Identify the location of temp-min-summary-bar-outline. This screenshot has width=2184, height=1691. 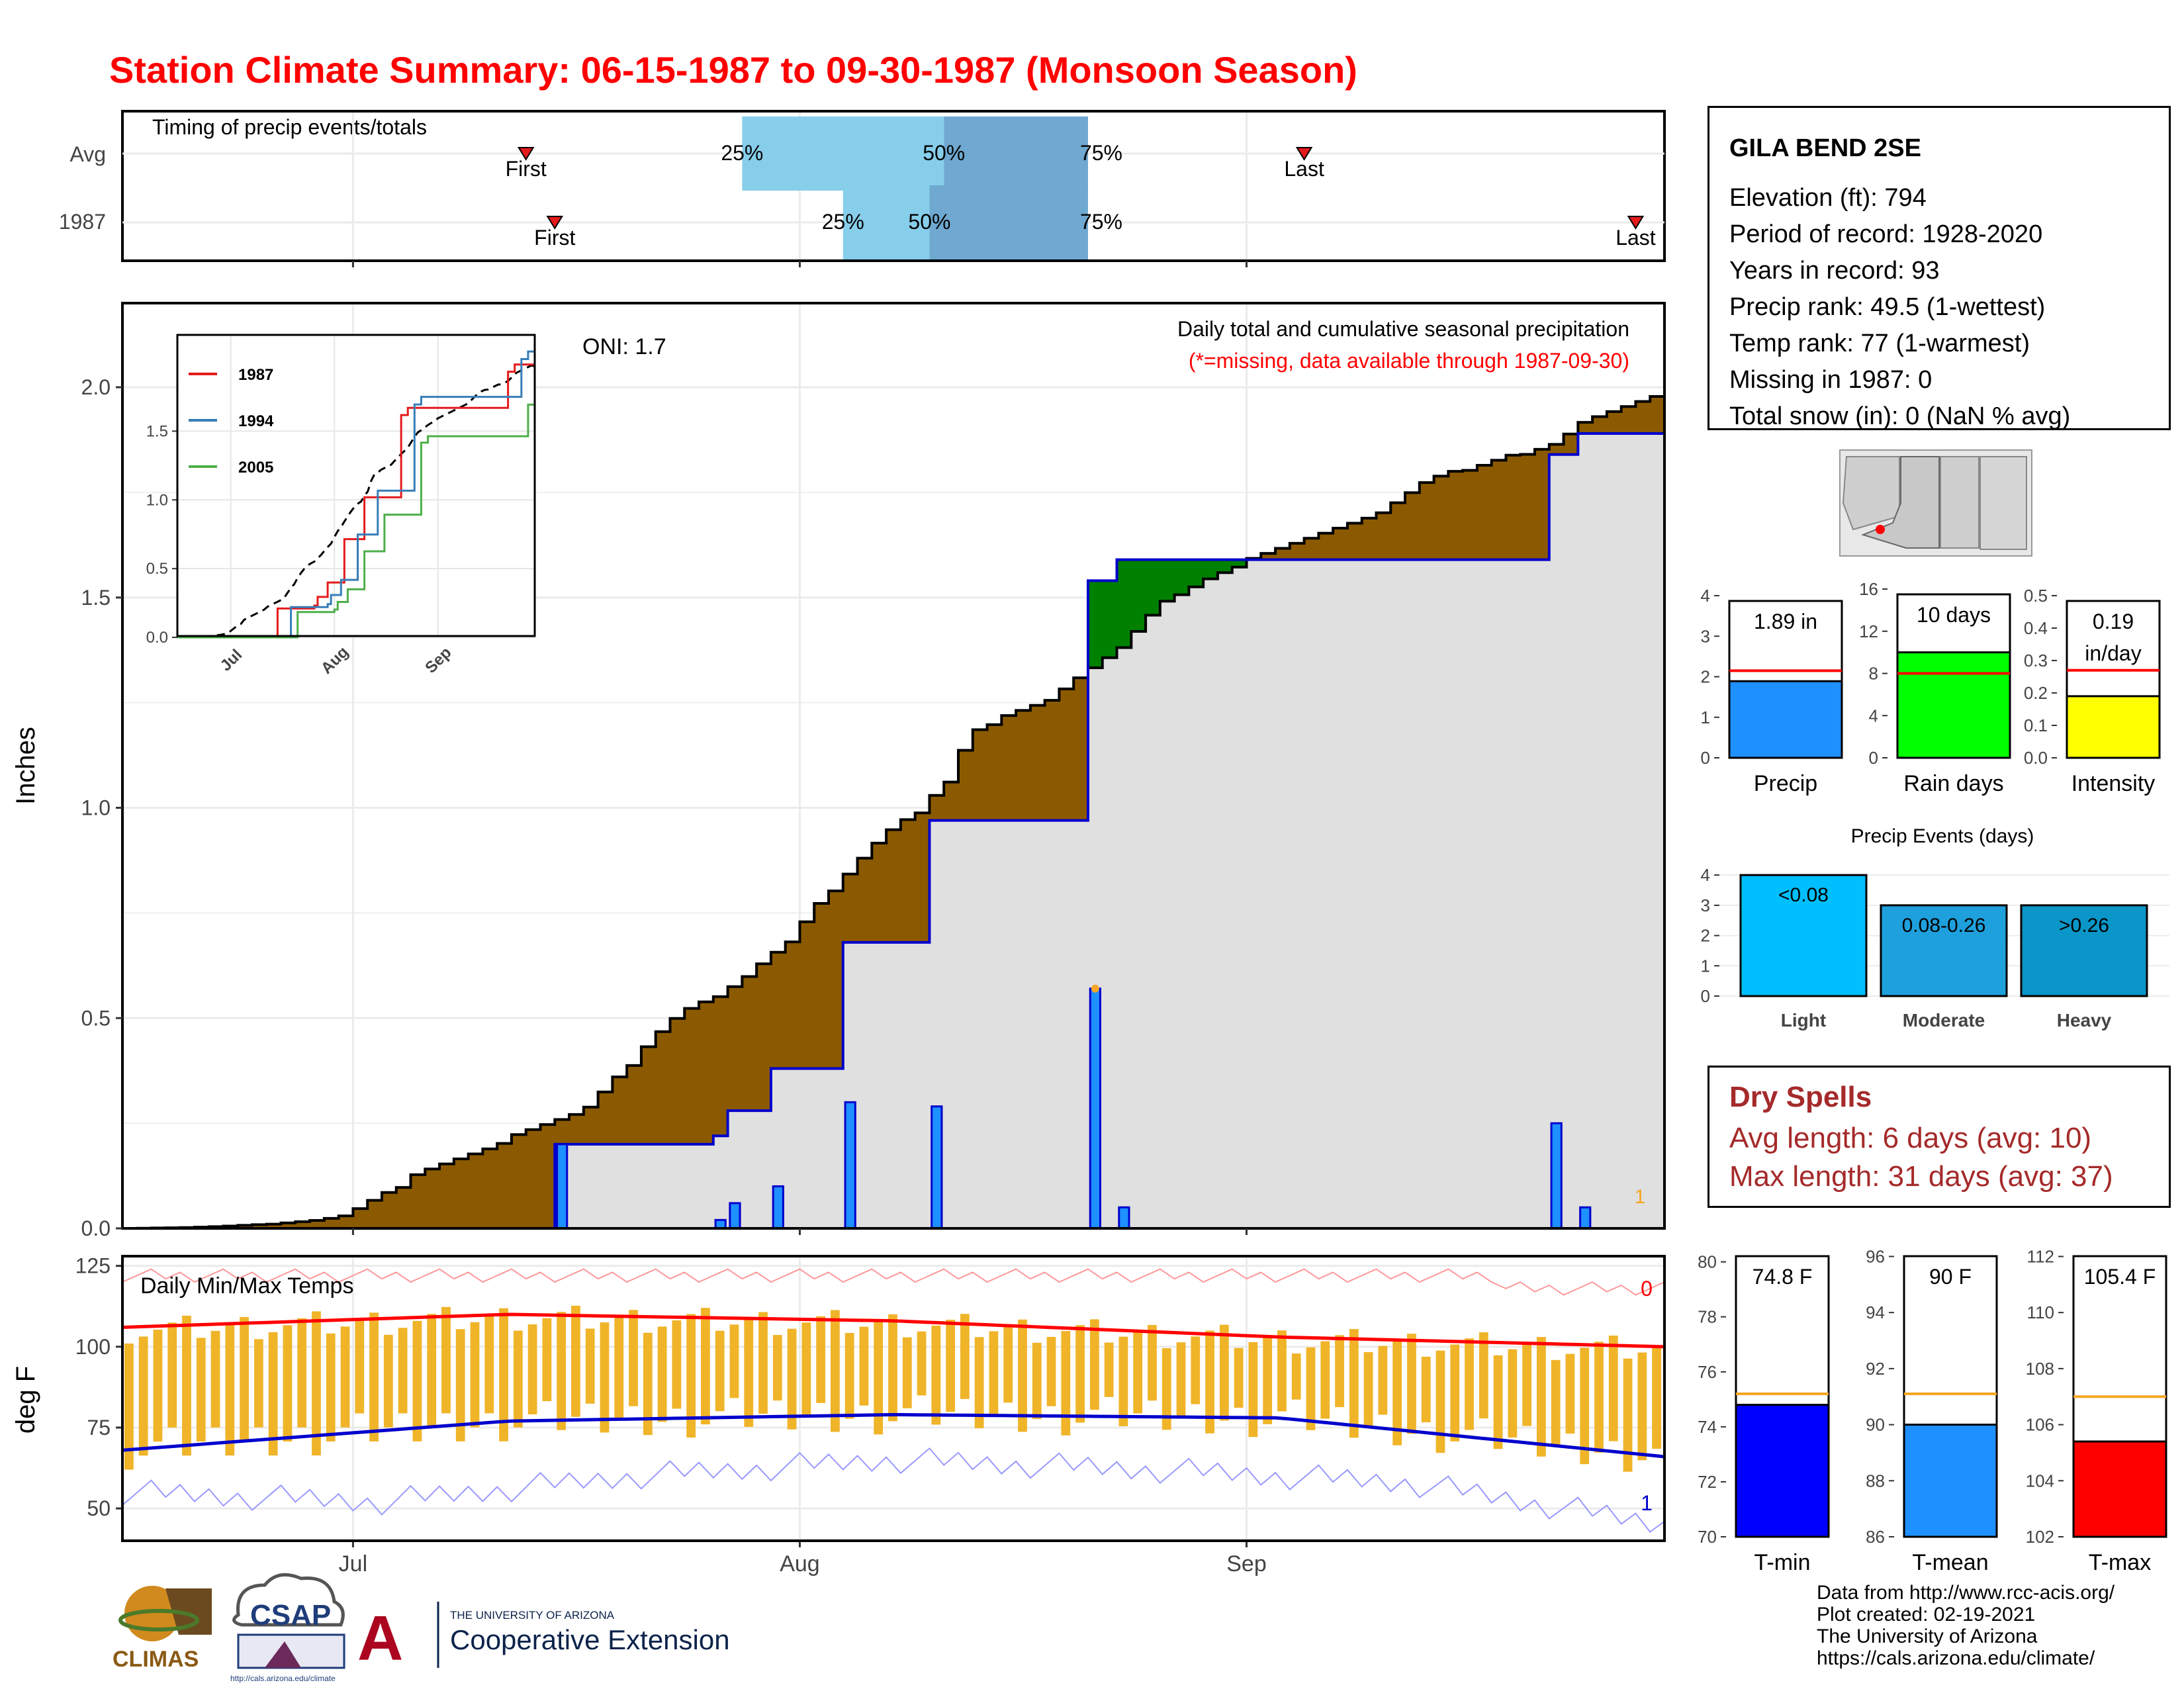
(1783, 1396).